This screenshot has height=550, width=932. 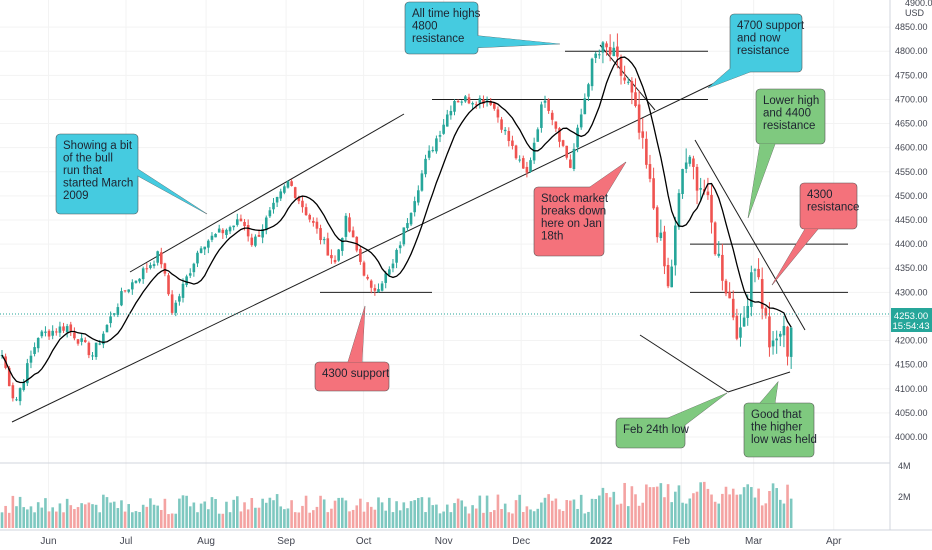 I want to click on callout-line: Feb 24th low, so click(x=656, y=430).